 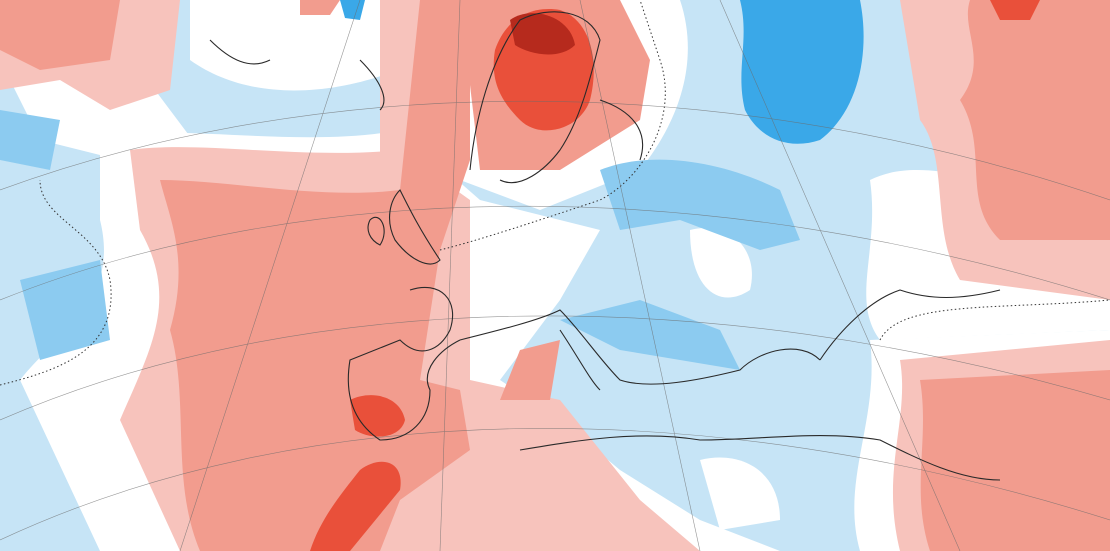 What do you see at coordinates (352, 10) in the screenshot?
I see `strong-cold-small` at bounding box center [352, 10].